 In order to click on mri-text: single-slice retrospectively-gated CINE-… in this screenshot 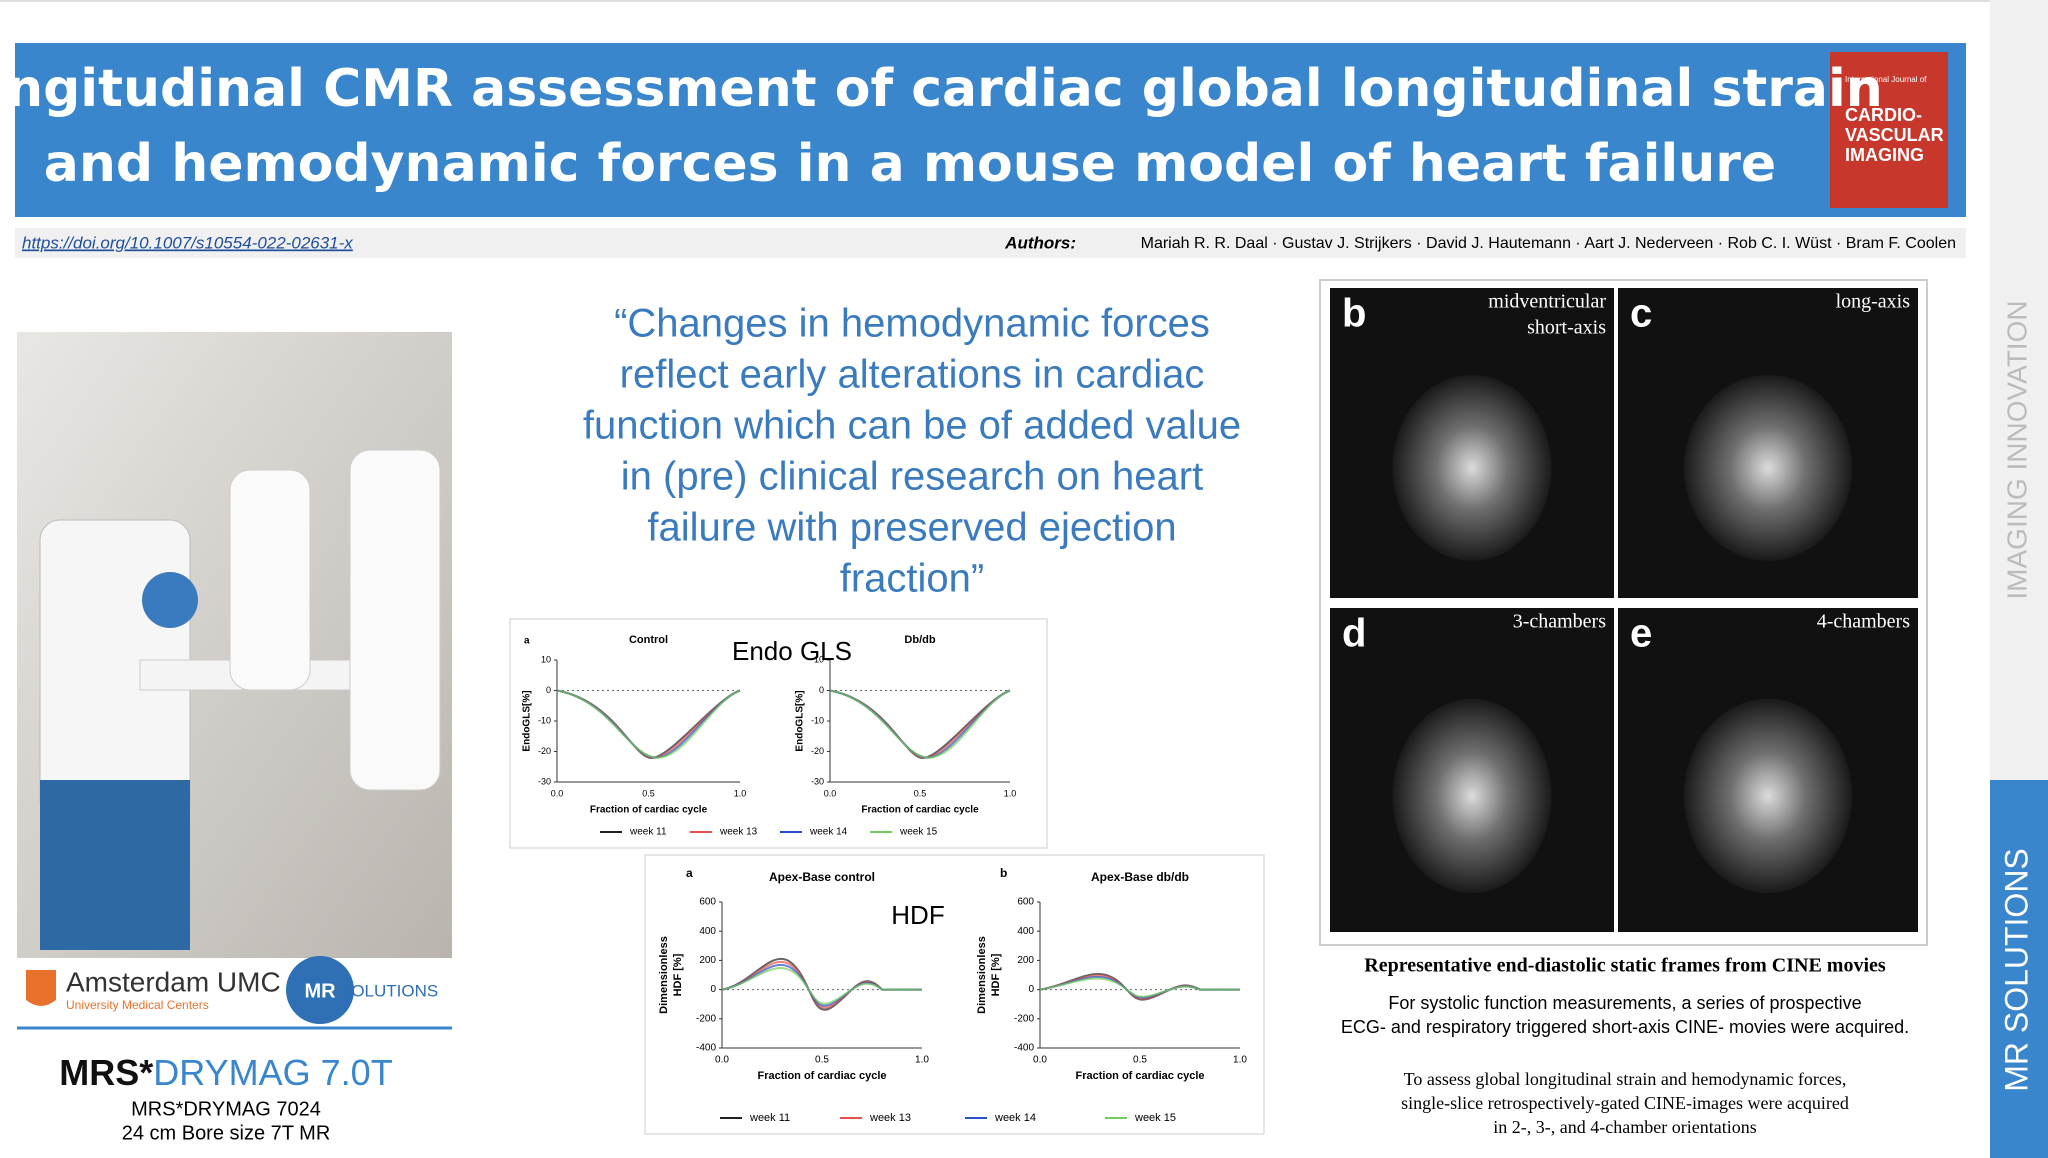, I will do `click(1625, 1103)`.